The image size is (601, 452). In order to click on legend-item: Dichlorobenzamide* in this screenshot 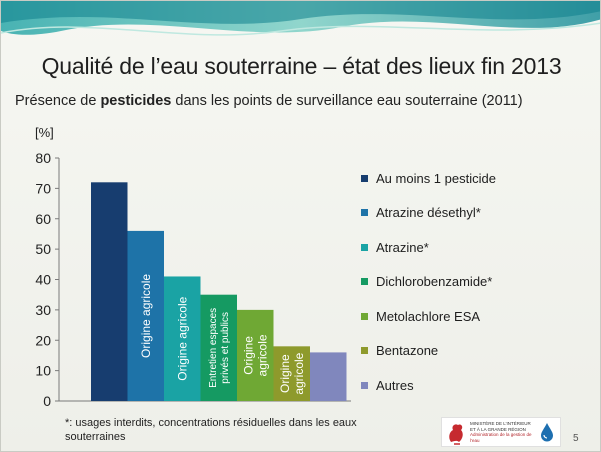, I will do `click(426, 282)`.